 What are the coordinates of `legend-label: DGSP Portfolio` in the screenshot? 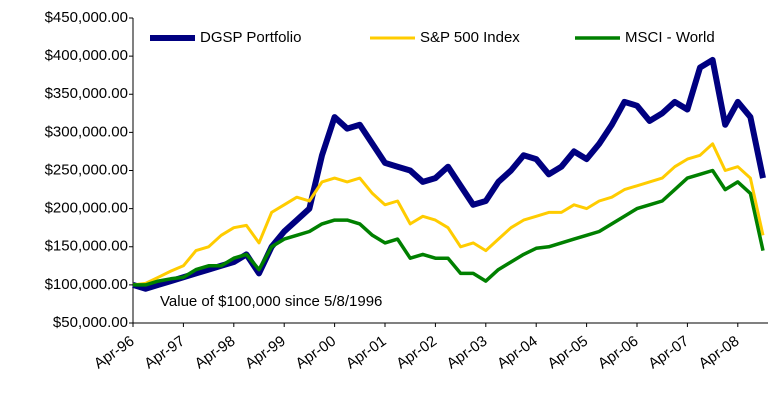 It's located at (250, 37).